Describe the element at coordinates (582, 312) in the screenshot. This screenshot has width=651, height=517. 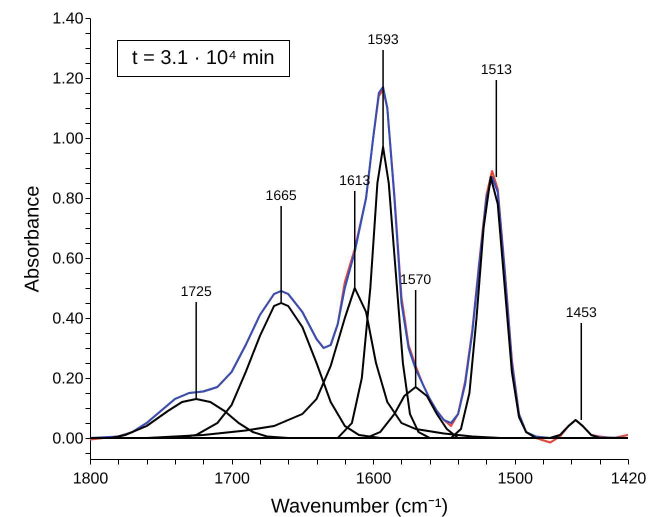
I see `annotation: 1453` at that location.